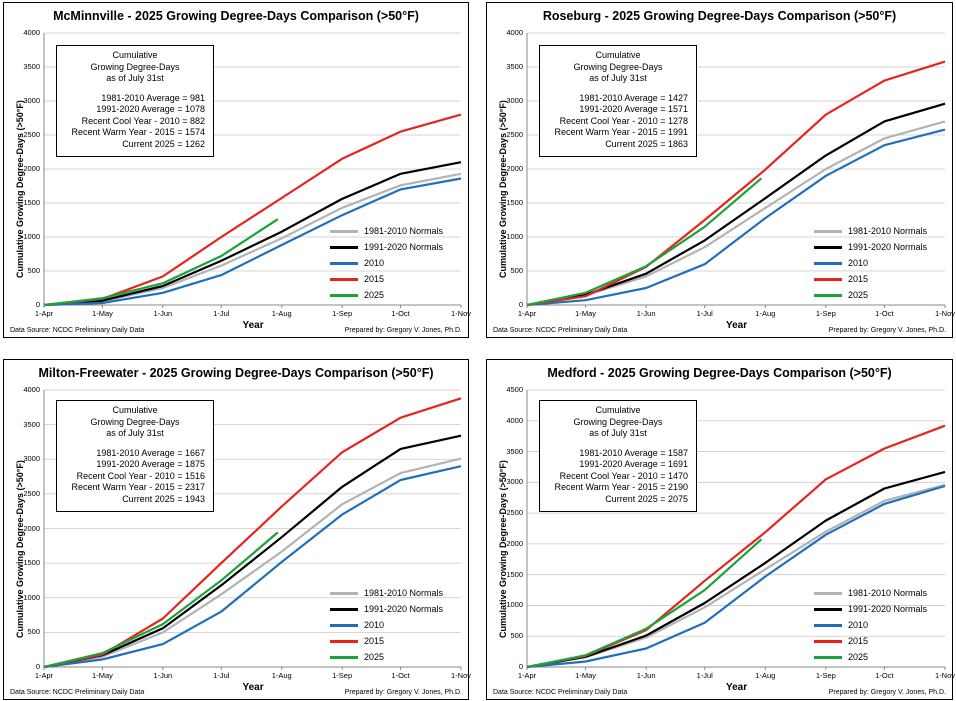 The height and width of the screenshot is (701, 956). What do you see at coordinates (870, 657) in the screenshot?
I see `legend-item: 2025` at bounding box center [870, 657].